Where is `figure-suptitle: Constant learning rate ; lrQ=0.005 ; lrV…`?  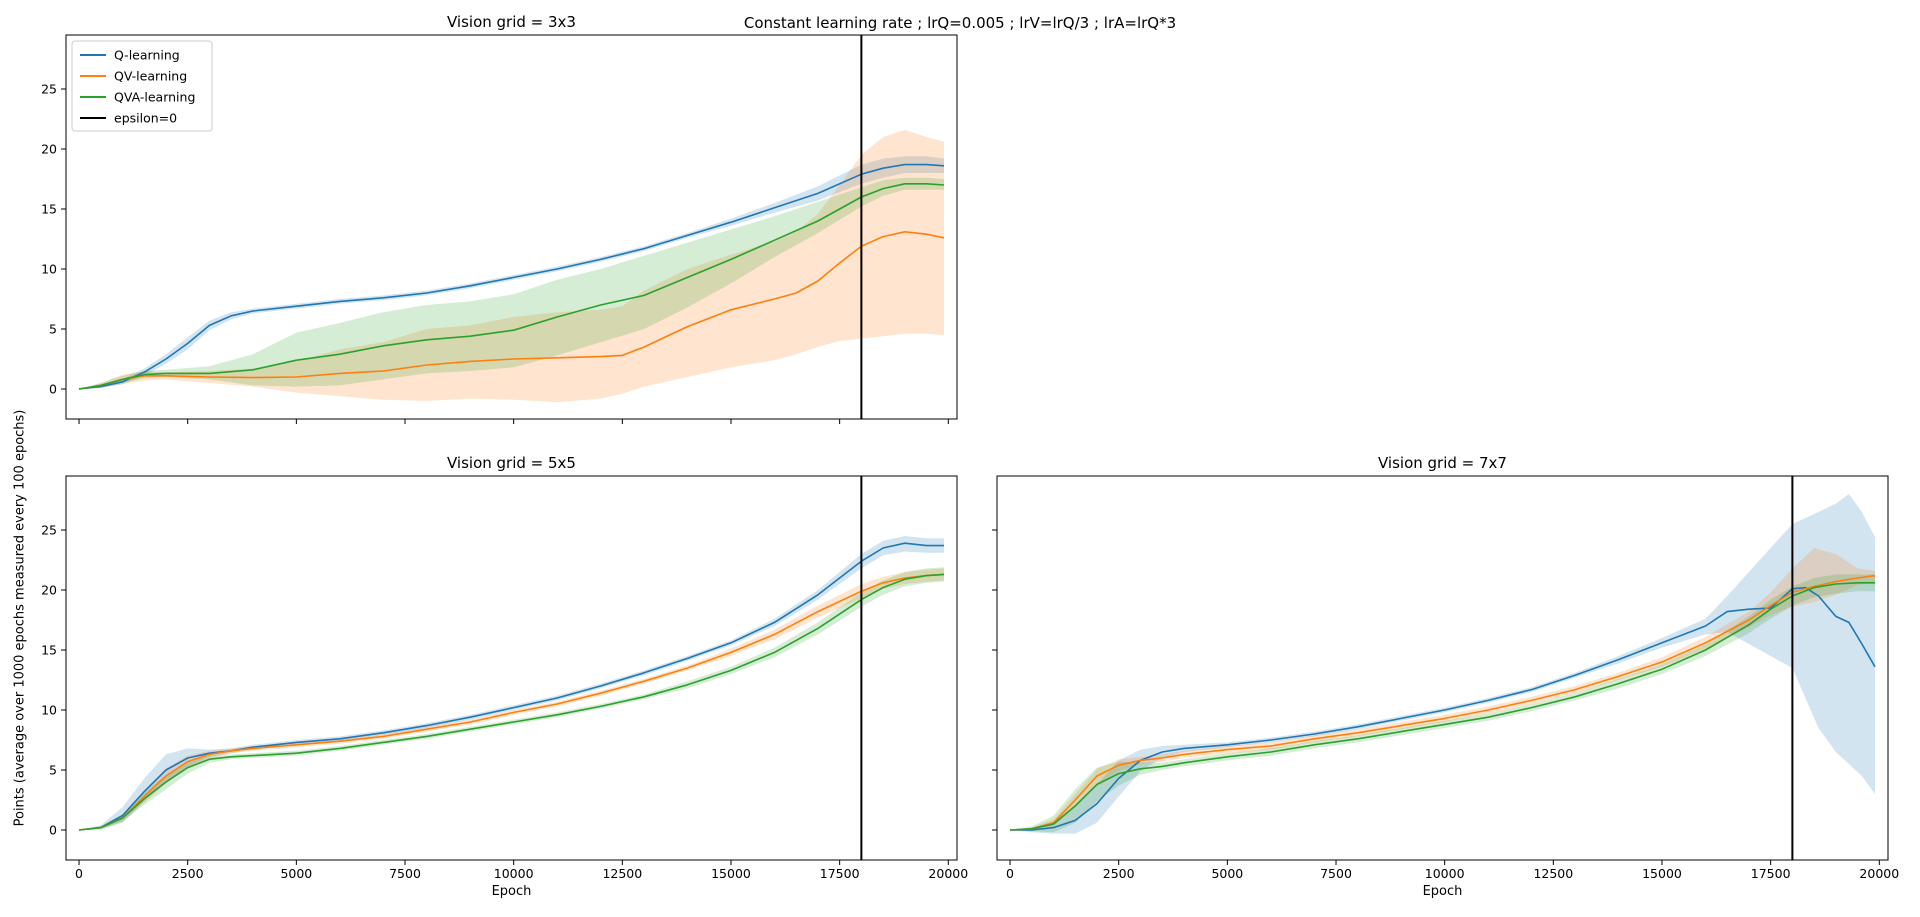
figure-suptitle: Constant learning rate ; lrQ=0.005 ; lrV… is located at coordinates (960, 23).